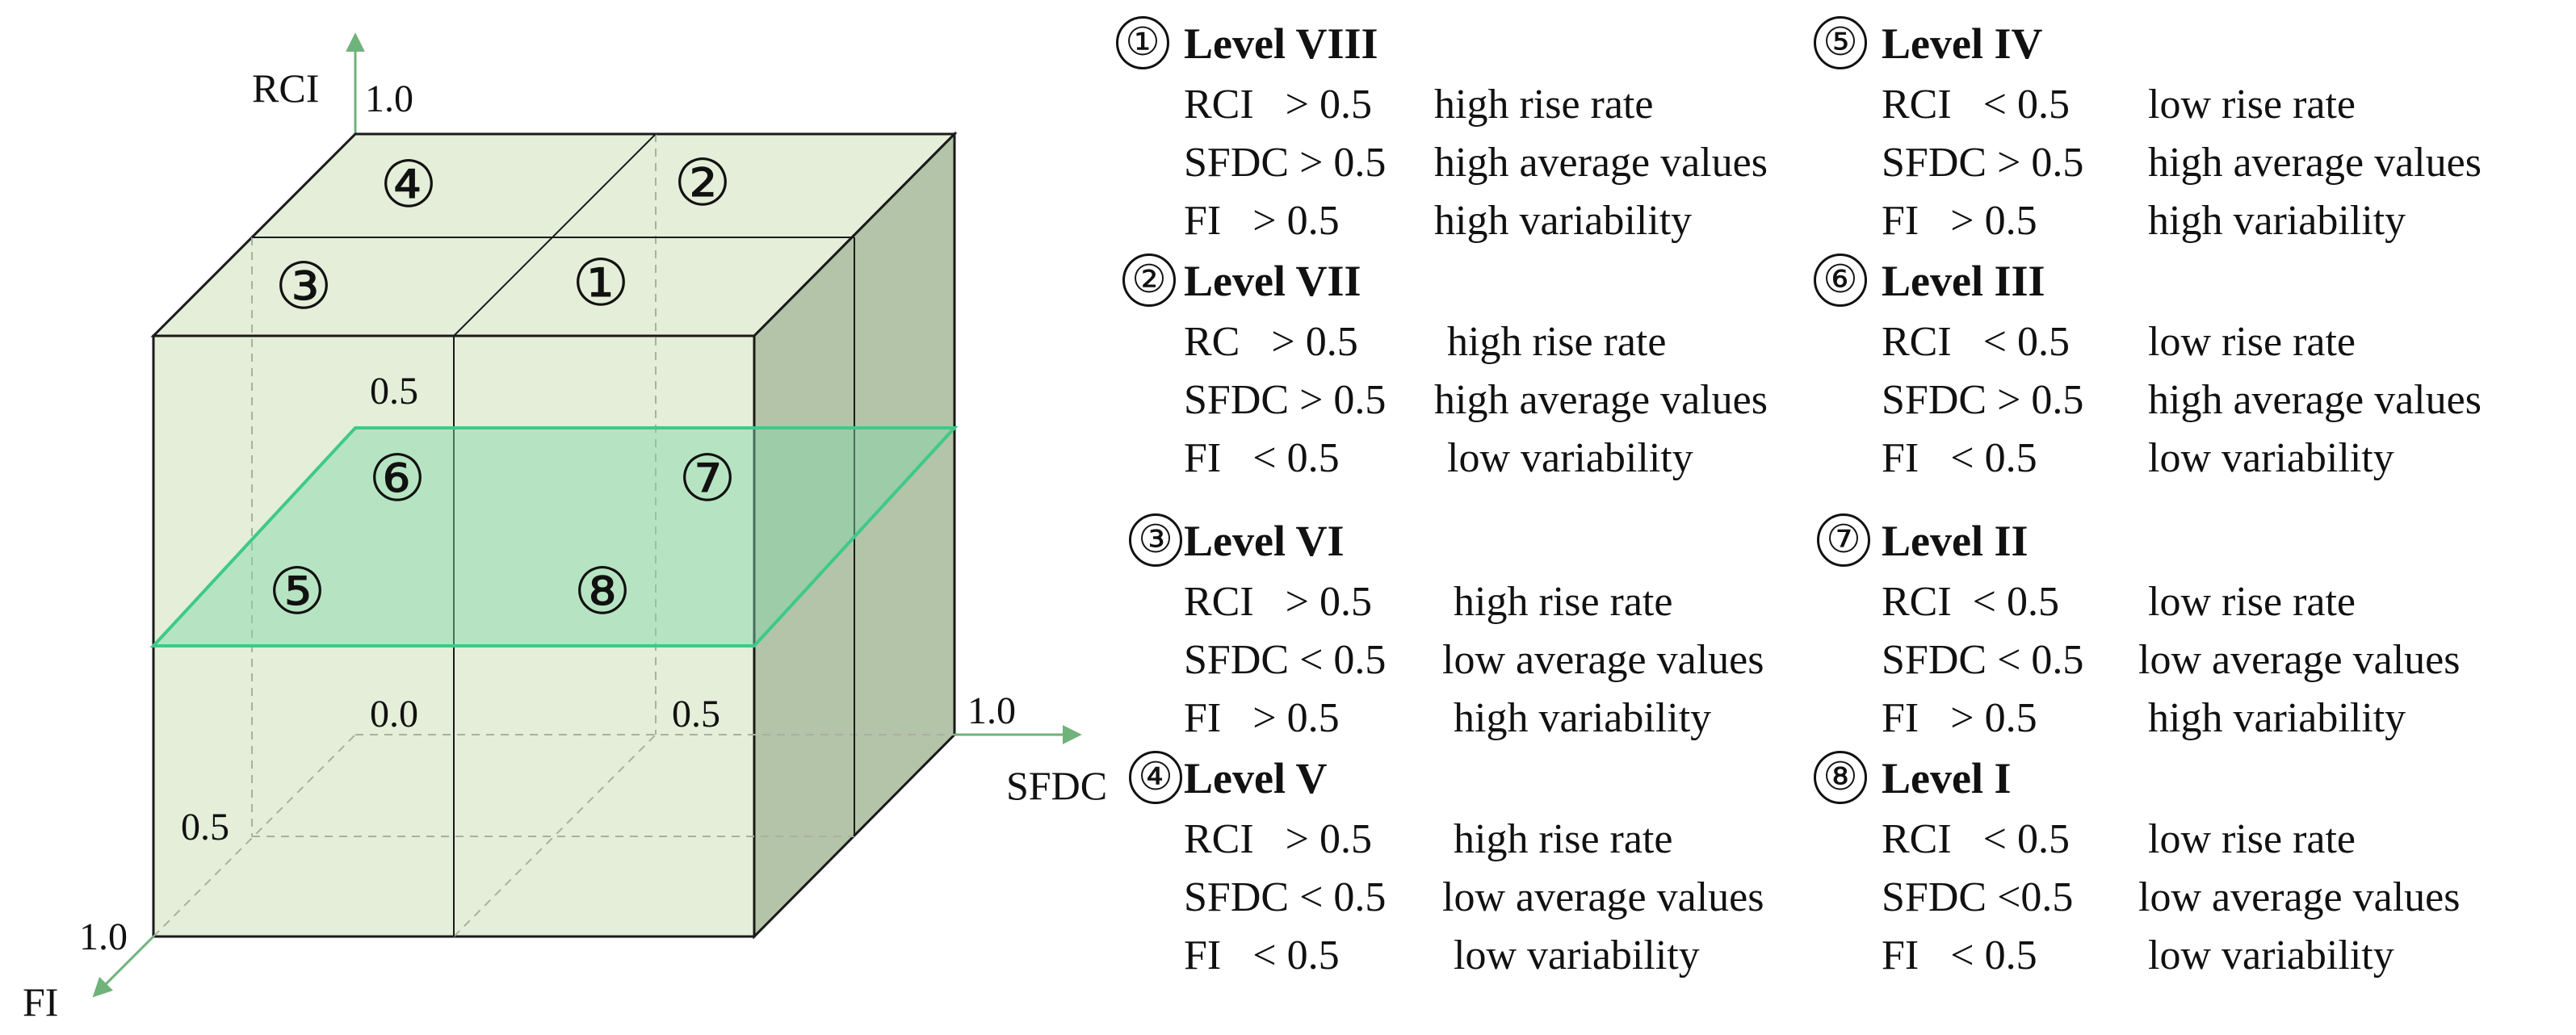  I want to click on level-title: Level VIII, so click(1281, 43).